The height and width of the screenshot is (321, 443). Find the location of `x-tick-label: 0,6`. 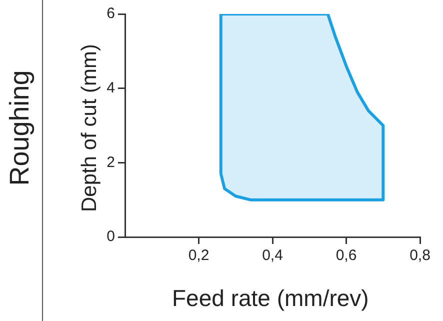

x-tick-label: 0,6 is located at coordinates (346, 255).